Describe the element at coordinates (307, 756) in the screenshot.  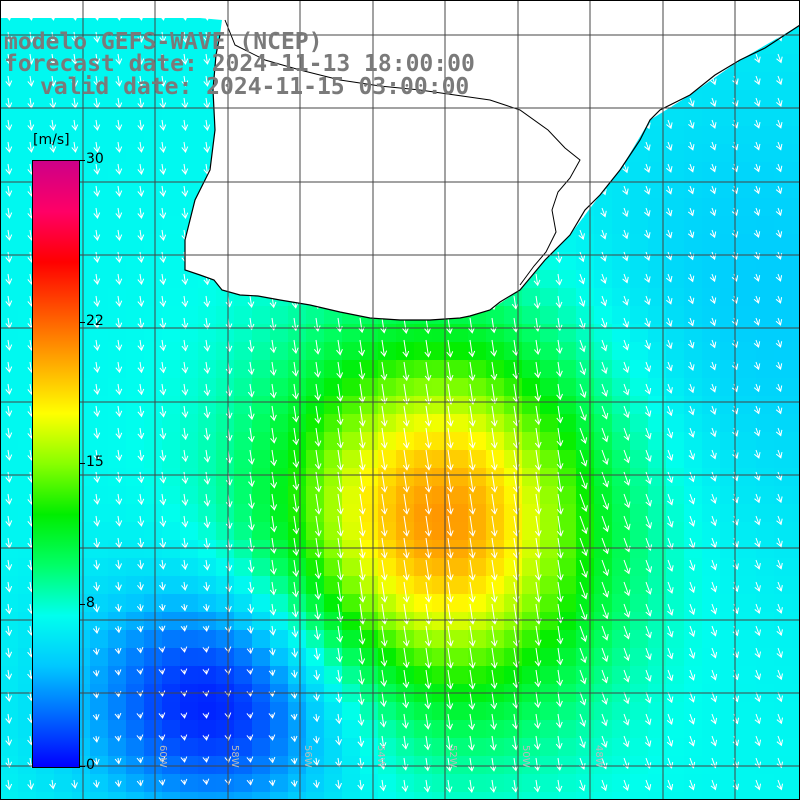
I see `longitude-label: 56W` at that location.